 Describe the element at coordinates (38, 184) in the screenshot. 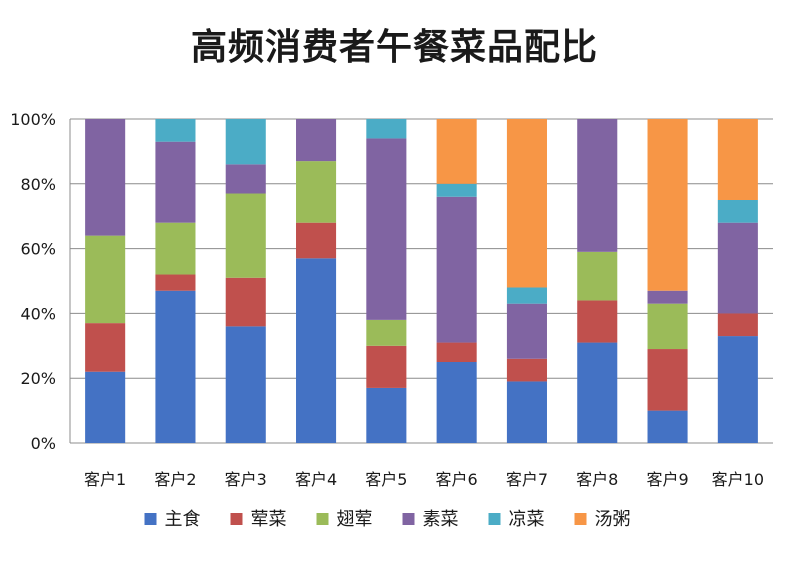

I see `y-tick-label: 80%` at that location.